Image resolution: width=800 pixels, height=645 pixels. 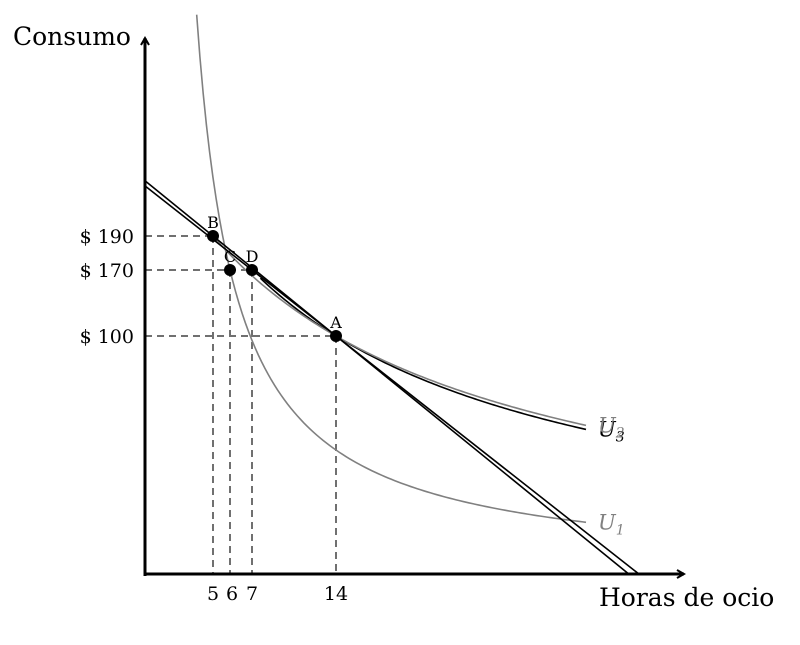 What do you see at coordinates (213, 222) in the screenshot?
I see `point-label-b: B` at bounding box center [213, 222].